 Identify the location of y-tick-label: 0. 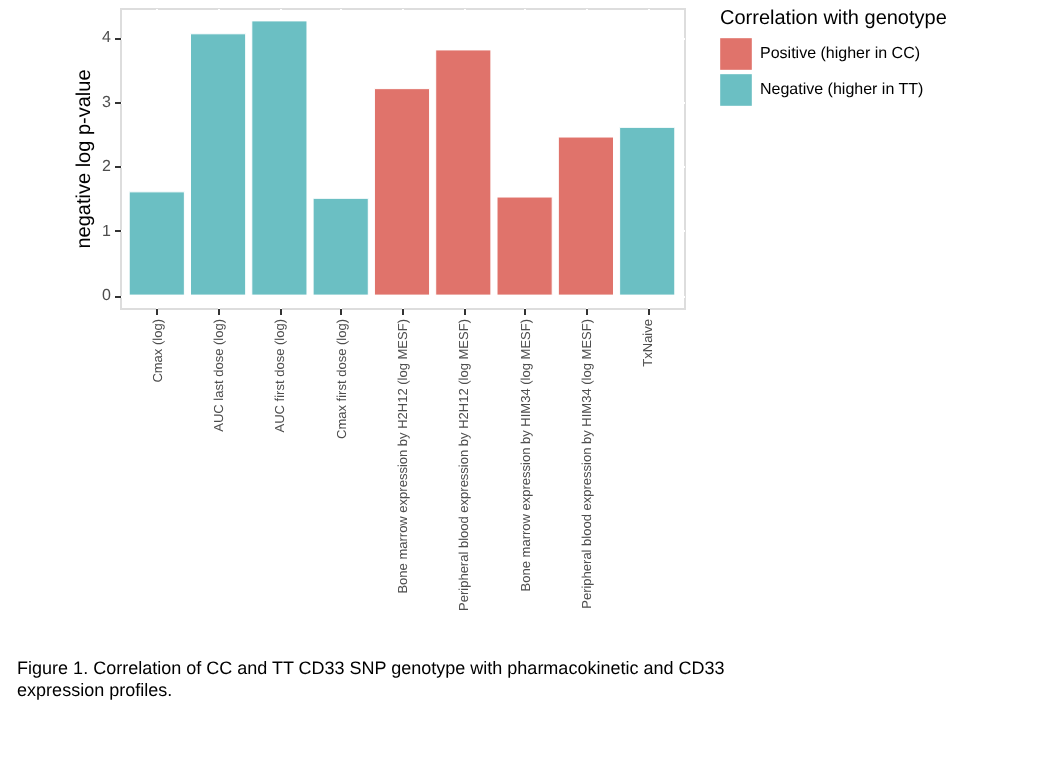
(107, 295).